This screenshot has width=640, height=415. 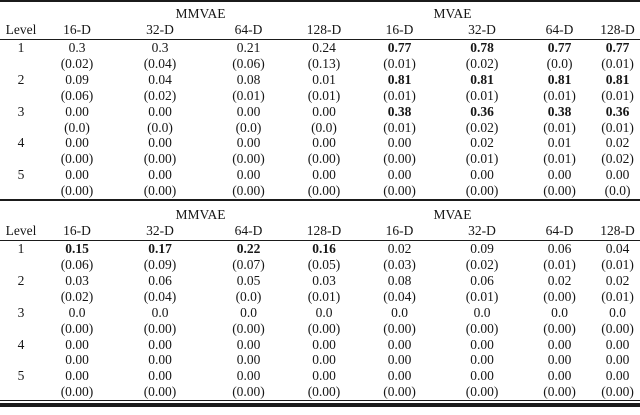 I want to click on table-row: 1 0.15 0.17 0.22 0.16 0.02 0.09 0.06 0.04, so click(x=320, y=249).